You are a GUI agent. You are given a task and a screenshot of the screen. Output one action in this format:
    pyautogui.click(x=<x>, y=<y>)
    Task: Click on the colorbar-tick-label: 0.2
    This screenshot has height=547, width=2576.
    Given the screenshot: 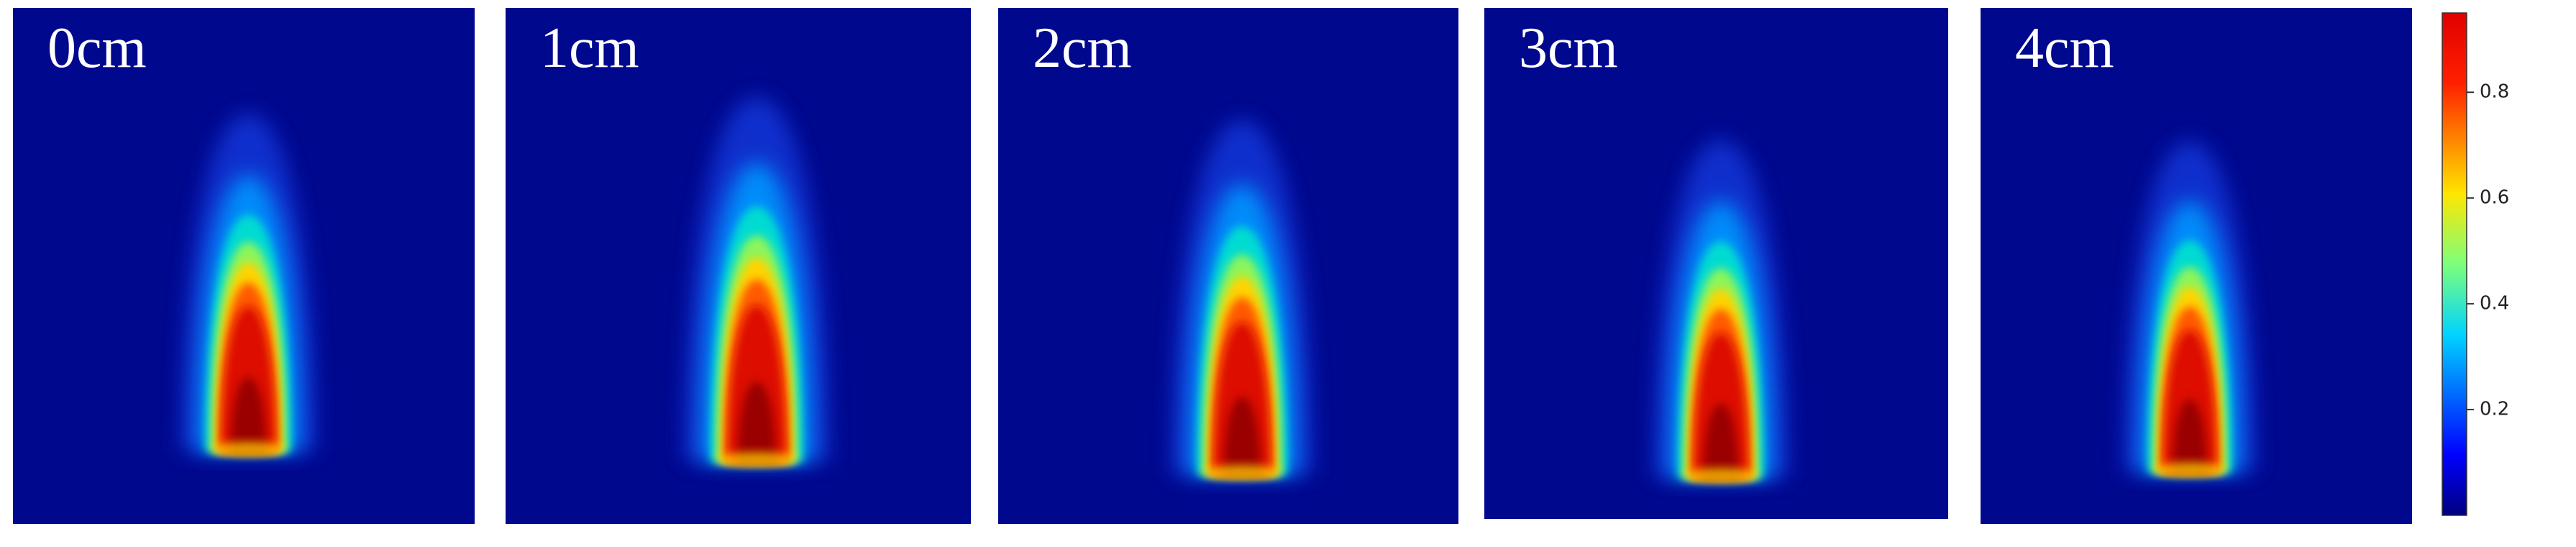 What is the action you would take?
    pyautogui.click(x=2494, y=409)
    